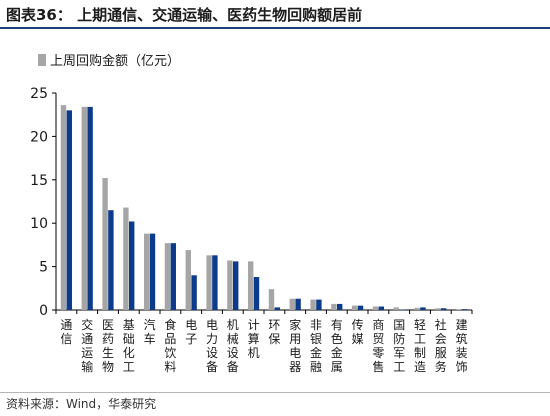 Image resolution: width=550 pixels, height=416 pixels. I want to click on x-tick-label-char: 医, so click(108, 325).